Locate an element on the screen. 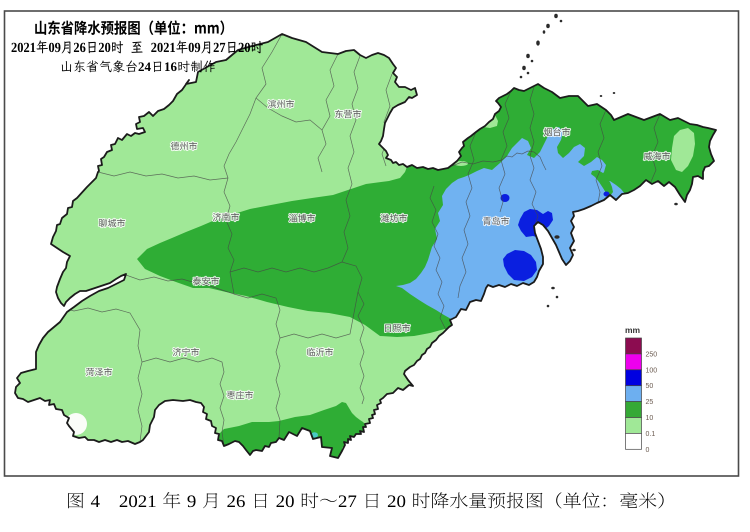 This screenshot has width=750, height=532. svg-text: 250 is located at coordinates (652, 354).